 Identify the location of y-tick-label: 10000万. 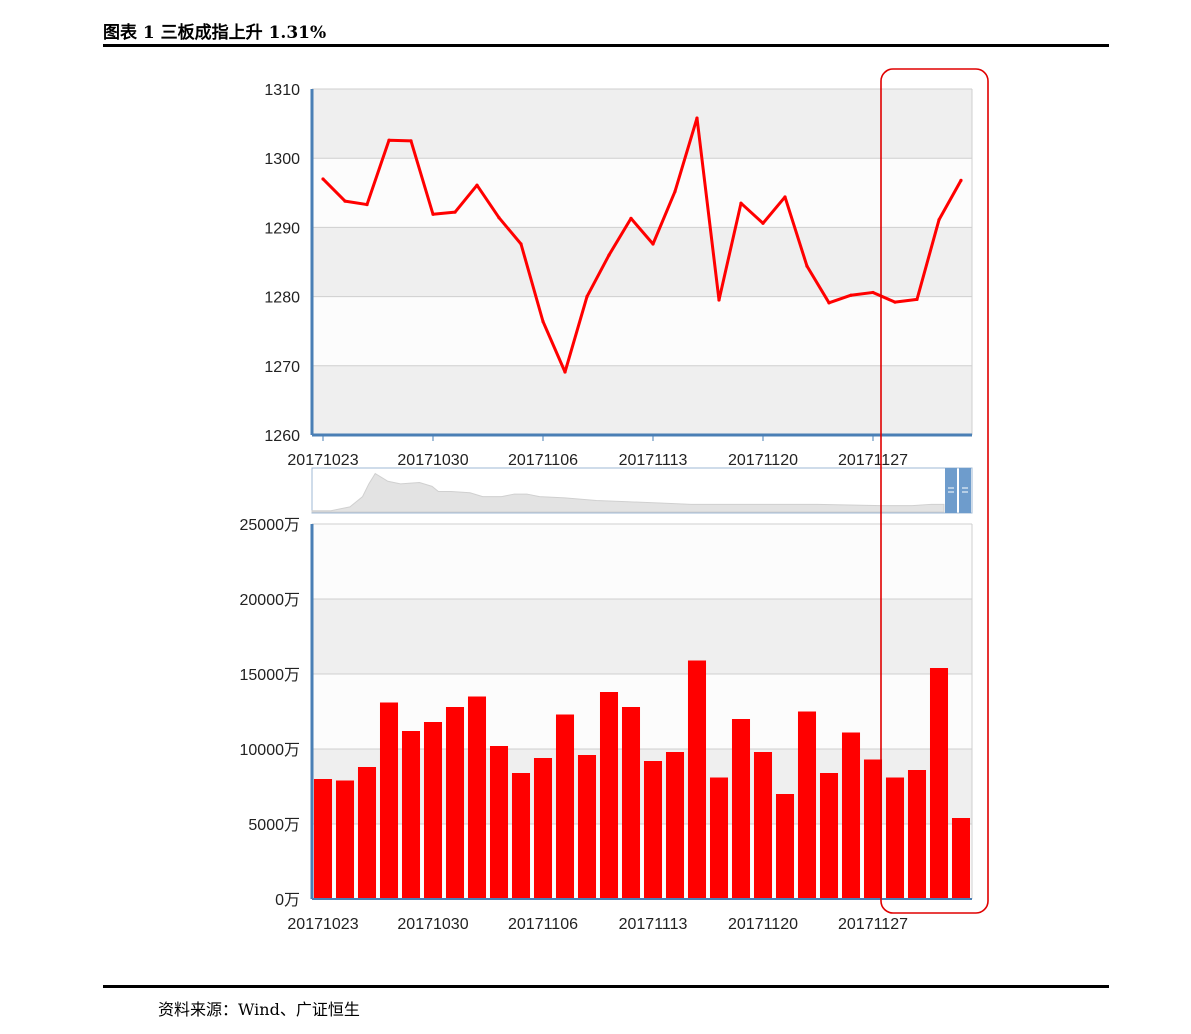
(270, 750).